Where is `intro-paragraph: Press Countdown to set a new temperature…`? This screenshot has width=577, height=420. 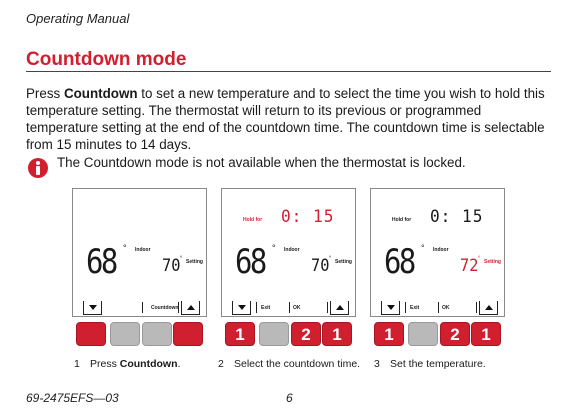 intro-paragraph: Press Countdown to set a new temperature… is located at coordinates (291, 119).